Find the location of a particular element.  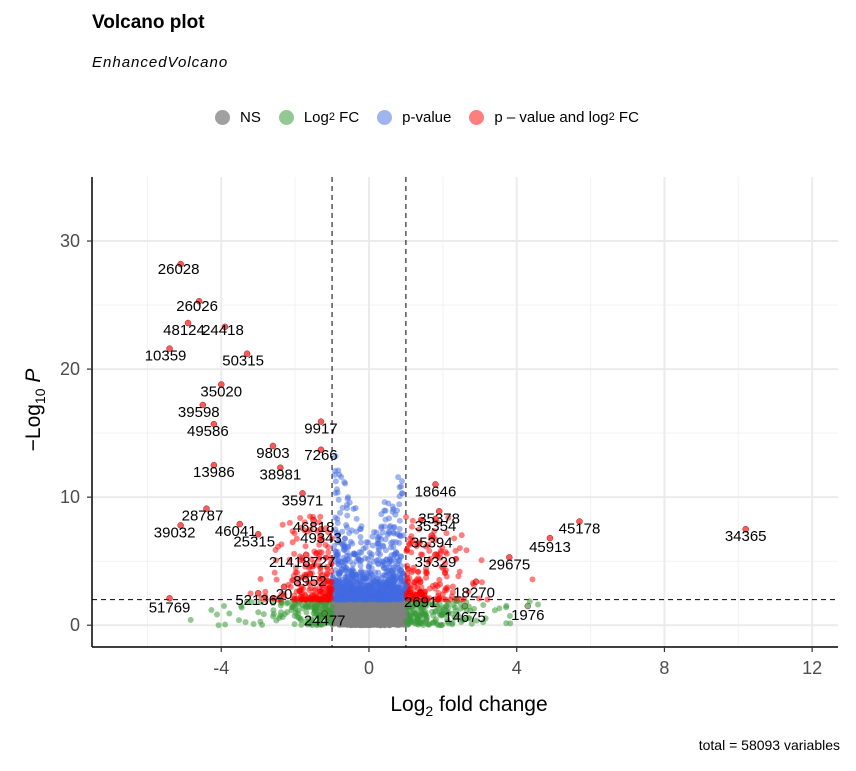

point-label: 13986 is located at coordinates (214, 472).